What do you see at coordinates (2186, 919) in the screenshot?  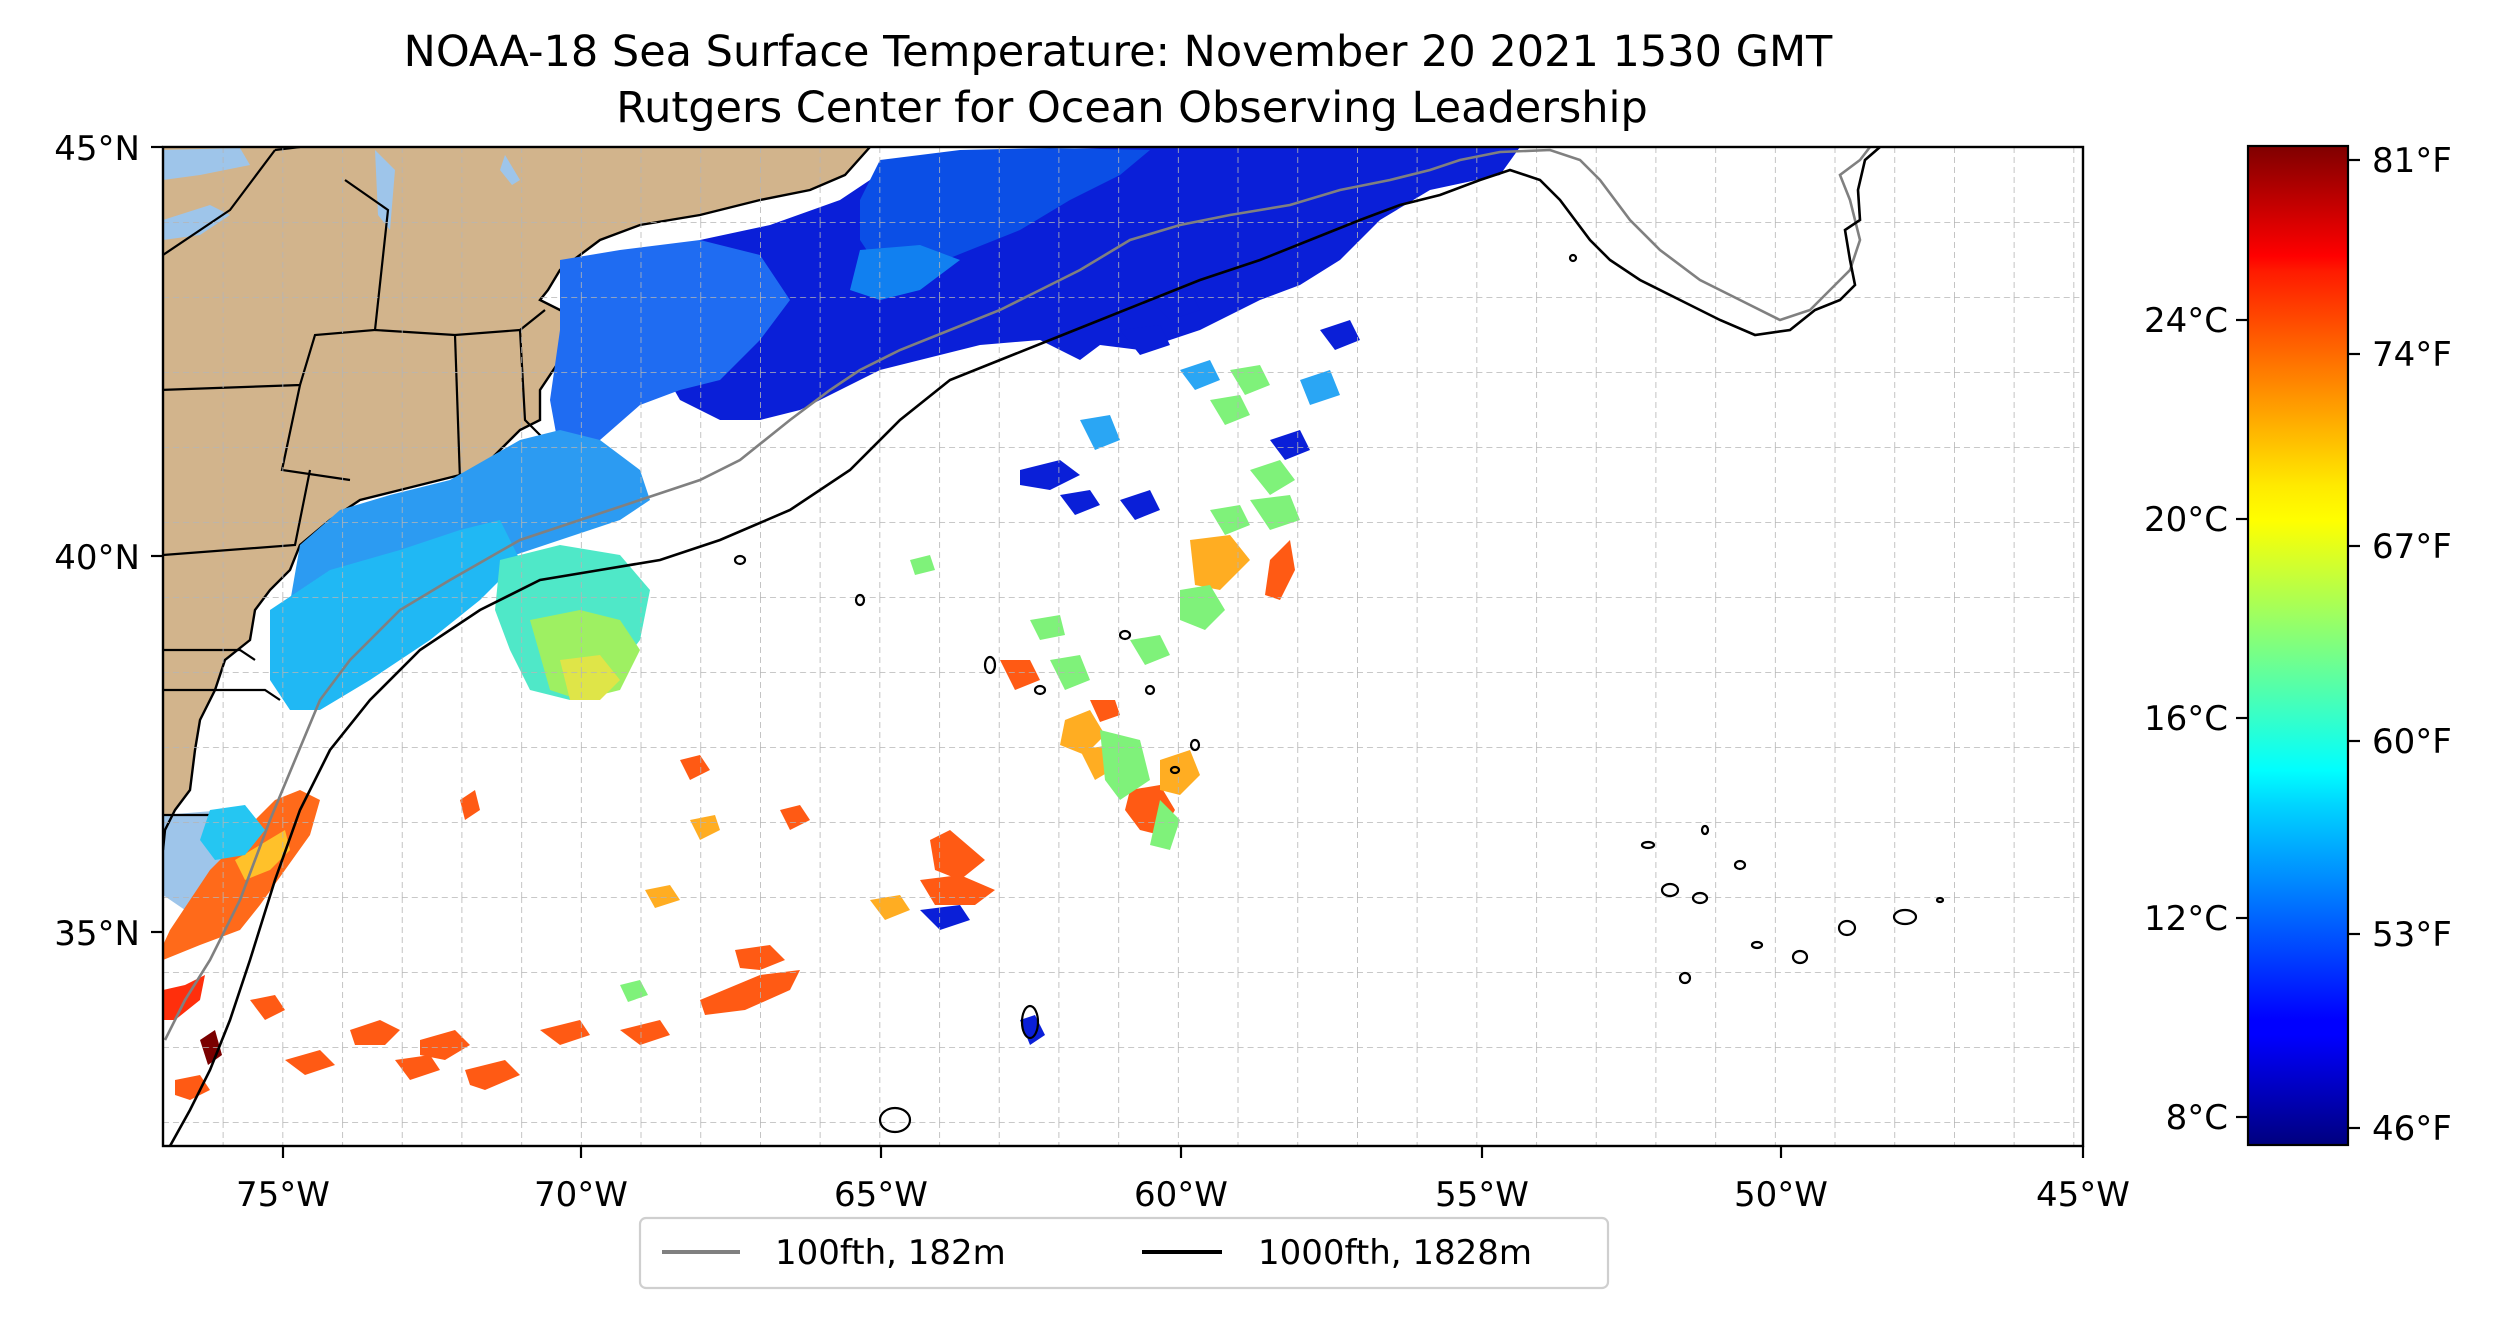 I see `colorbar-celsius-label: 12°C` at bounding box center [2186, 919].